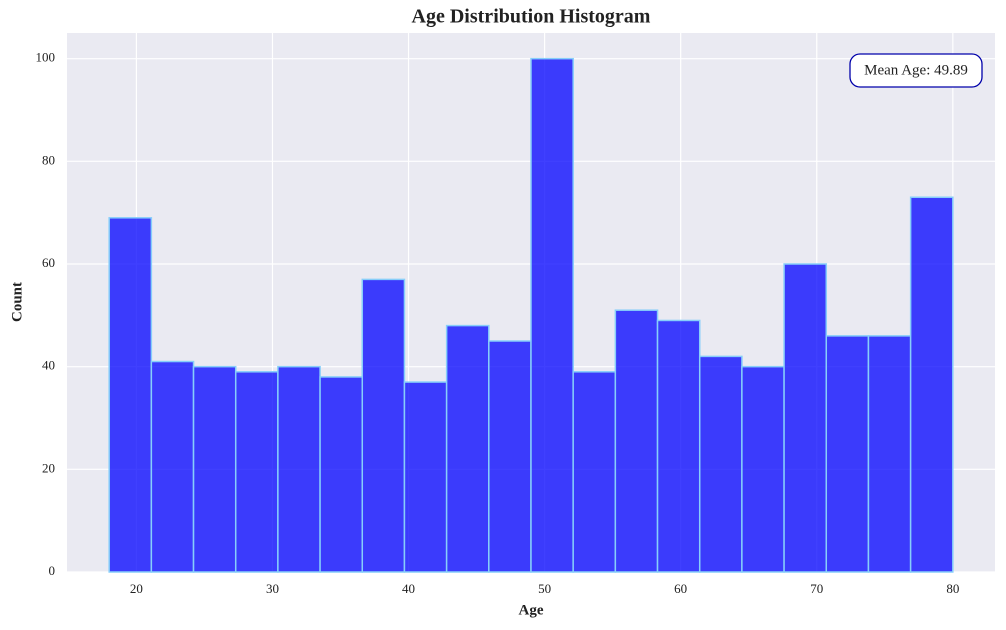  I want to click on x-tick-label: 60, so click(680, 588).